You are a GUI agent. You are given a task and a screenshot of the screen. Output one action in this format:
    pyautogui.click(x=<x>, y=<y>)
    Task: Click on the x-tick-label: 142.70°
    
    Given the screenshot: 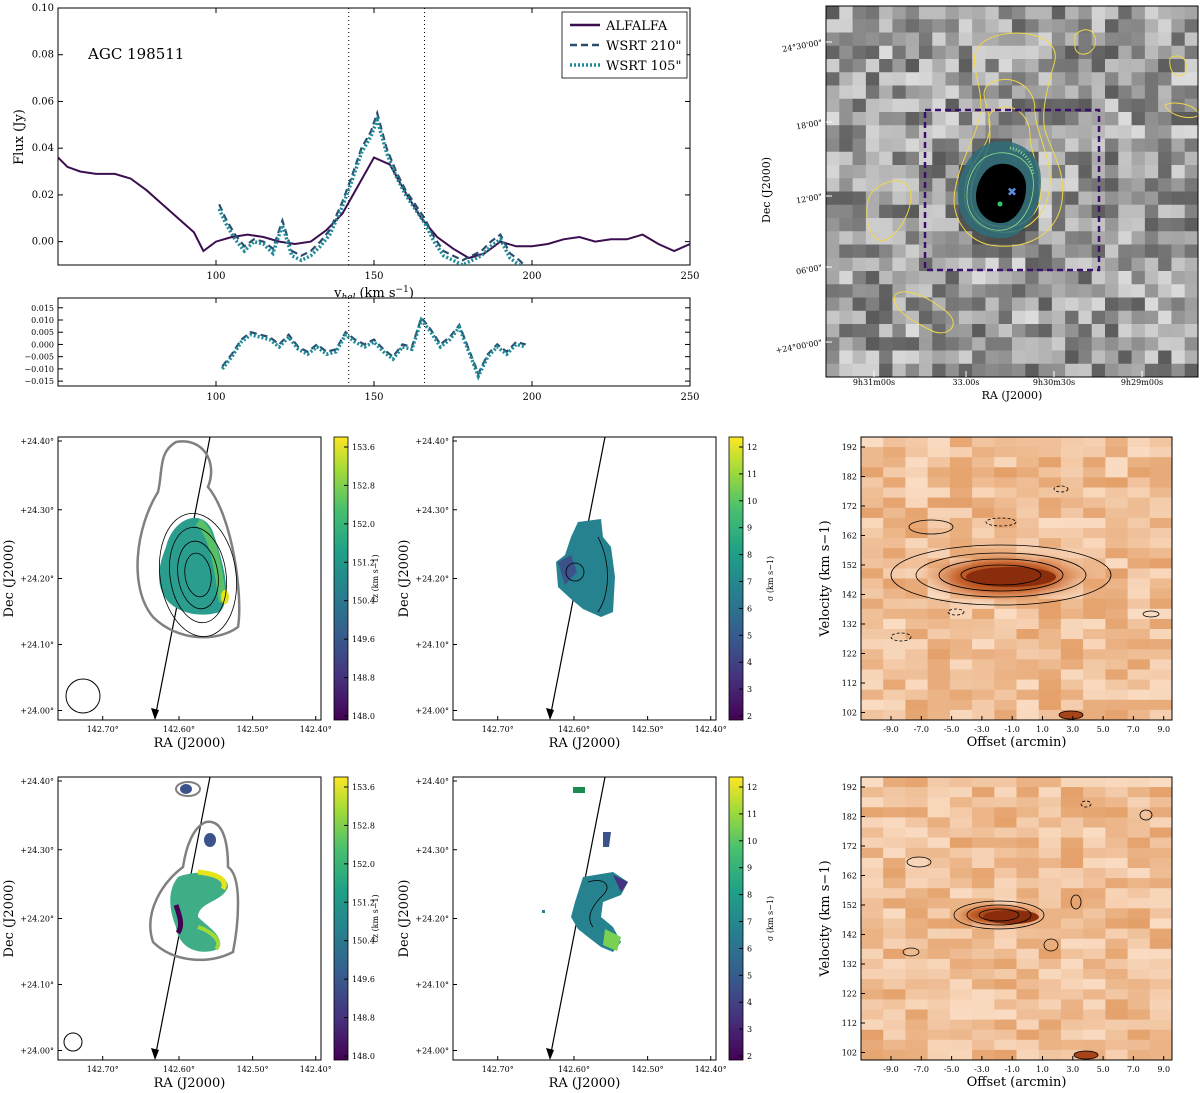 What is the action you would take?
    pyautogui.click(x=103, y=1069)
    